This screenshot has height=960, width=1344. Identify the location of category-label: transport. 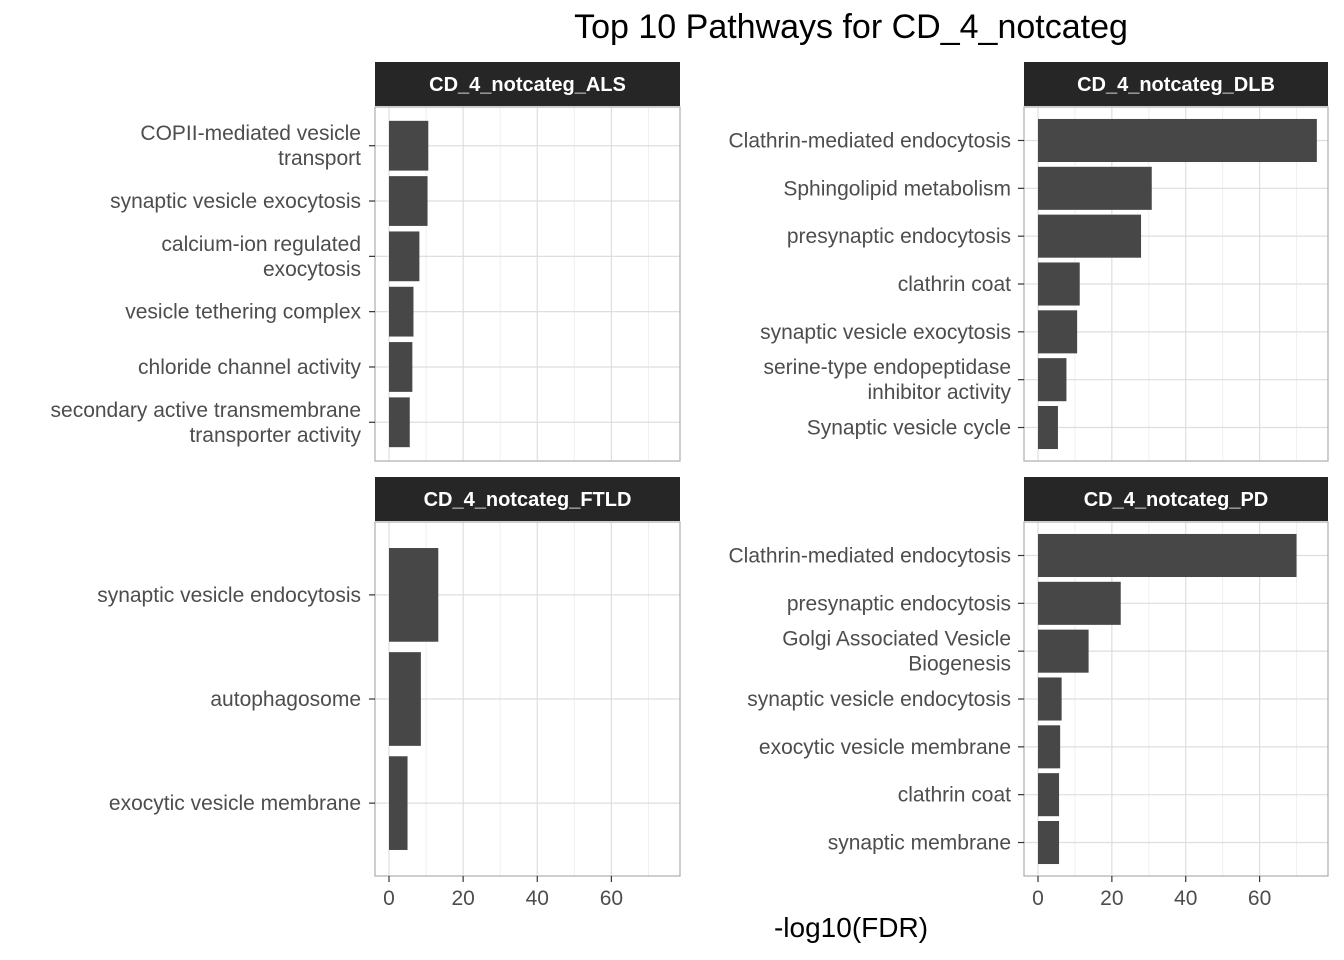
(319, 158).